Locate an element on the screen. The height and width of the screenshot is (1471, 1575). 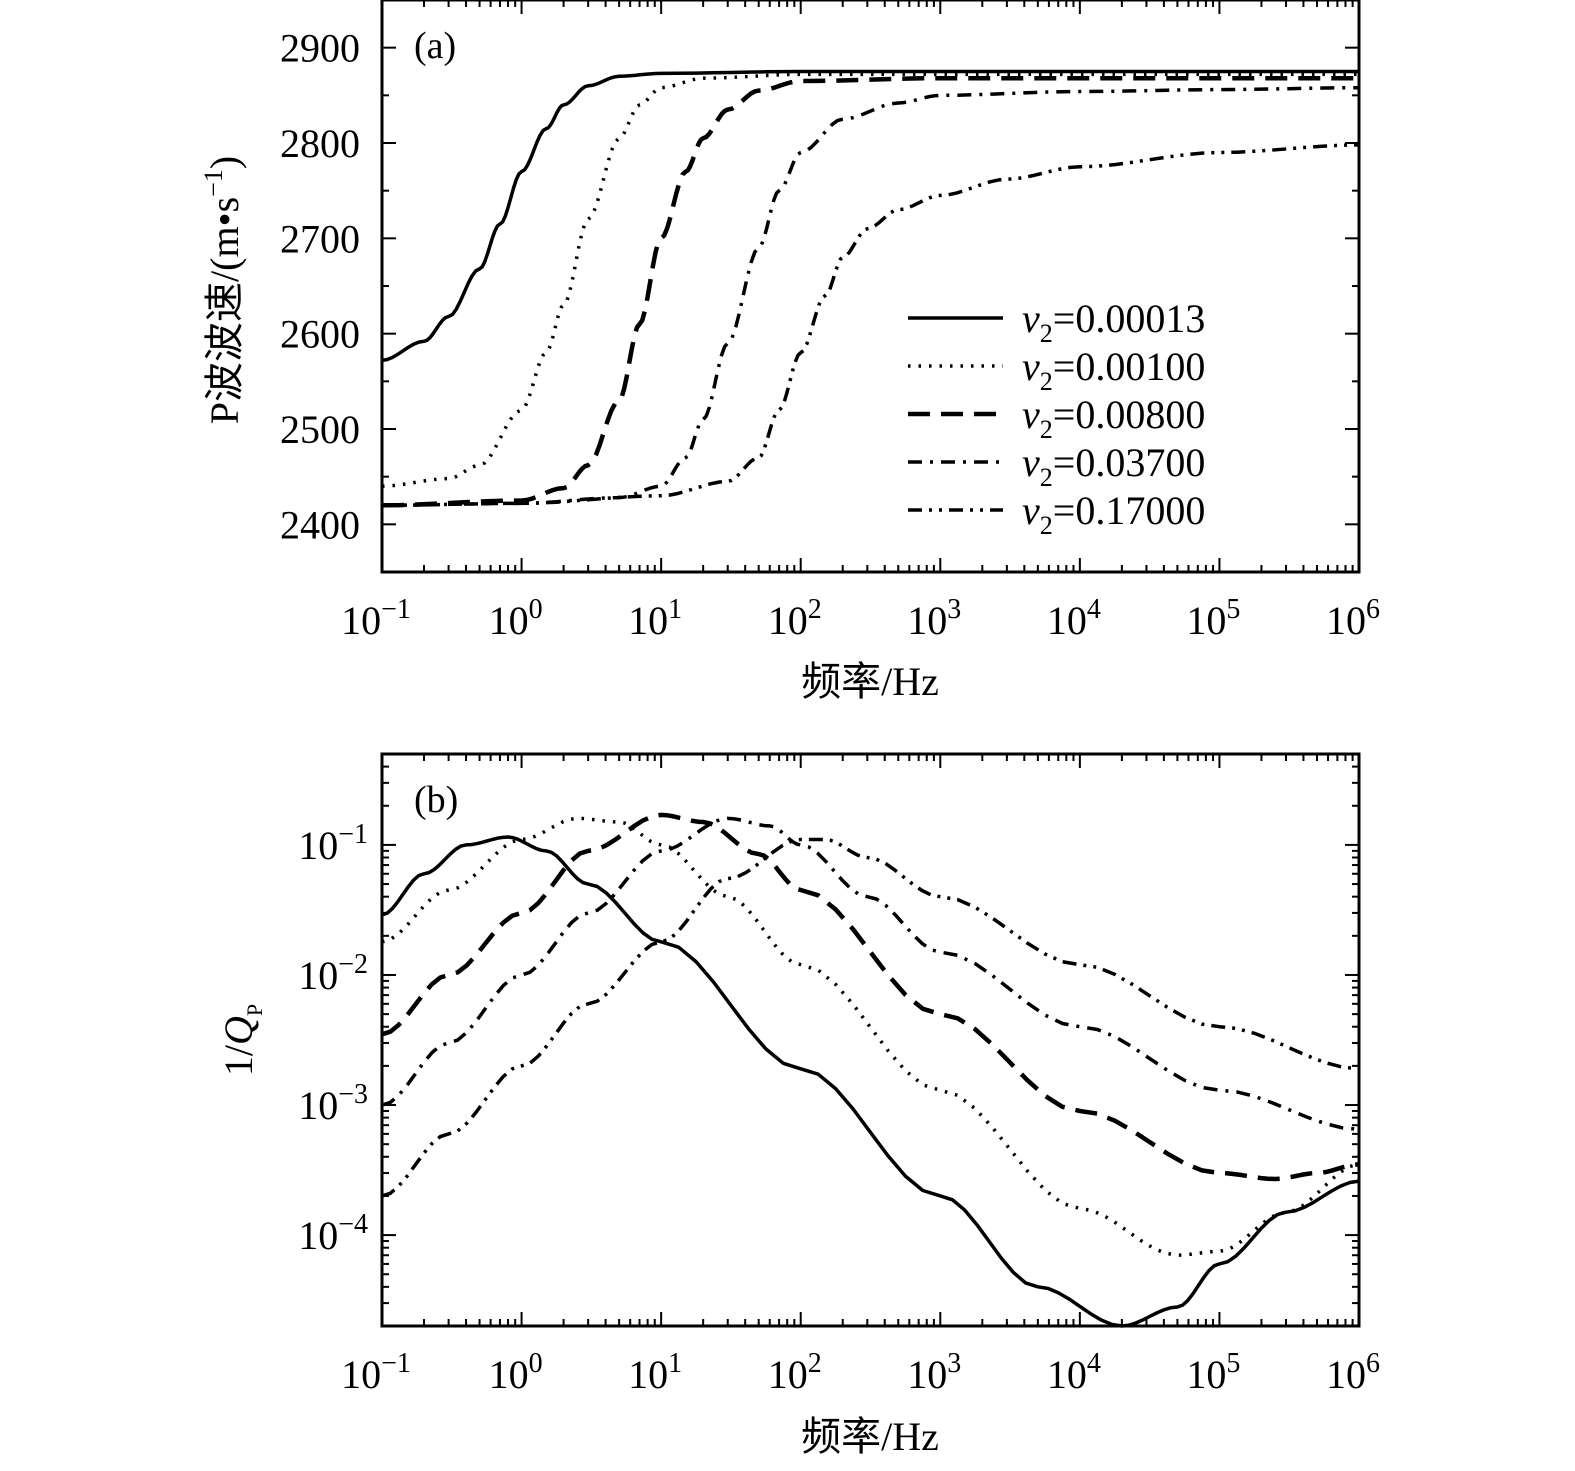
panel-b-y-axis-title-sub: P is located at coordinates (254, 1010).